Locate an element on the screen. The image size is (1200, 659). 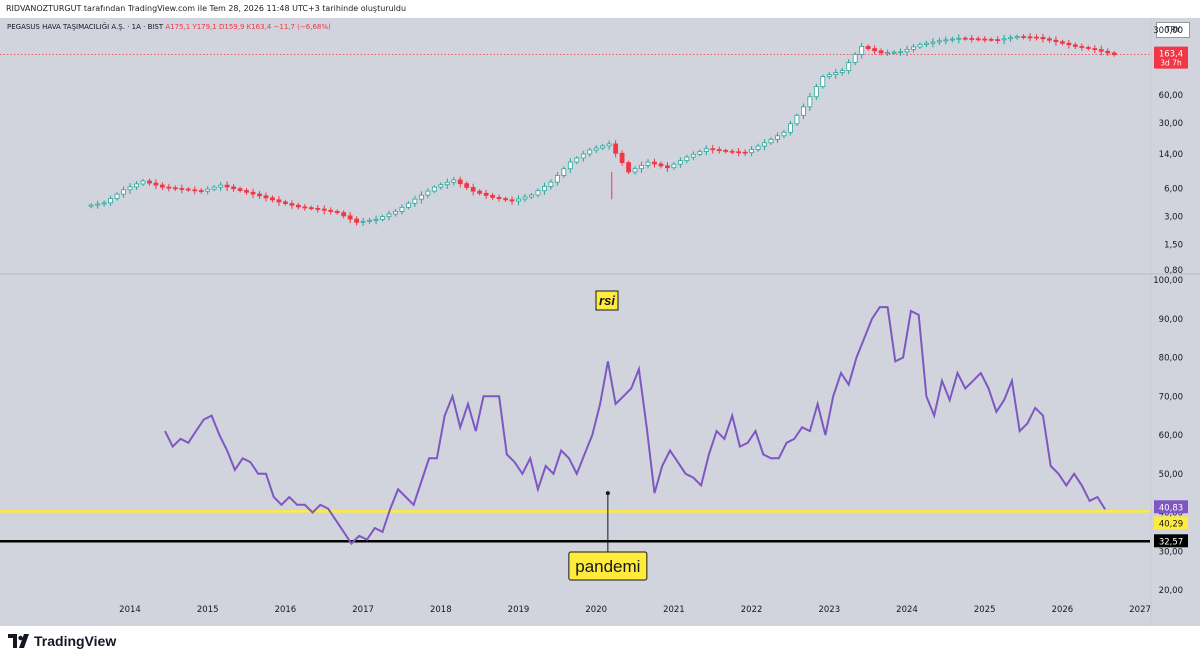
tradingview-logo: TradingView is located at coordinates (62, 641).